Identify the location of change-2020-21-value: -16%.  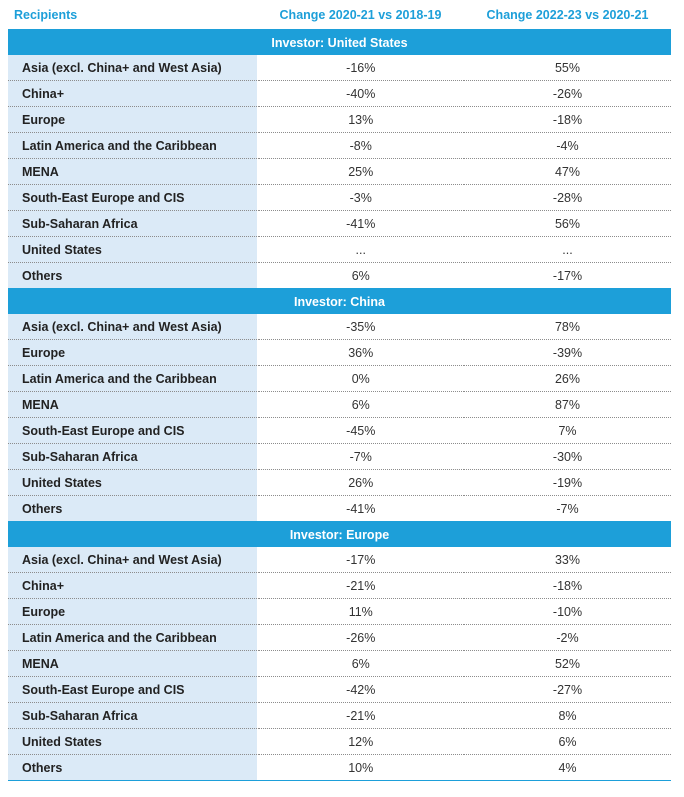
(360, 68).